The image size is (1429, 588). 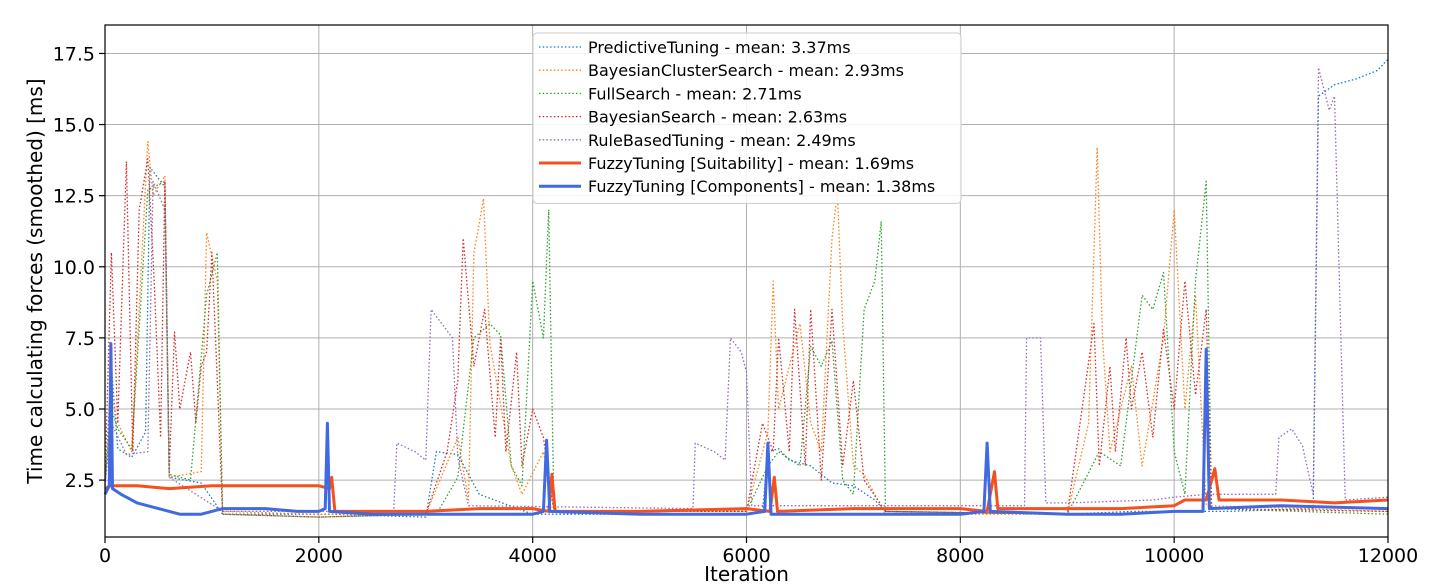 What do you see at coordinates (1388, 556) in the screenshot?
I see `x-tick-label: 12000` at bounding box center [1388, 556].